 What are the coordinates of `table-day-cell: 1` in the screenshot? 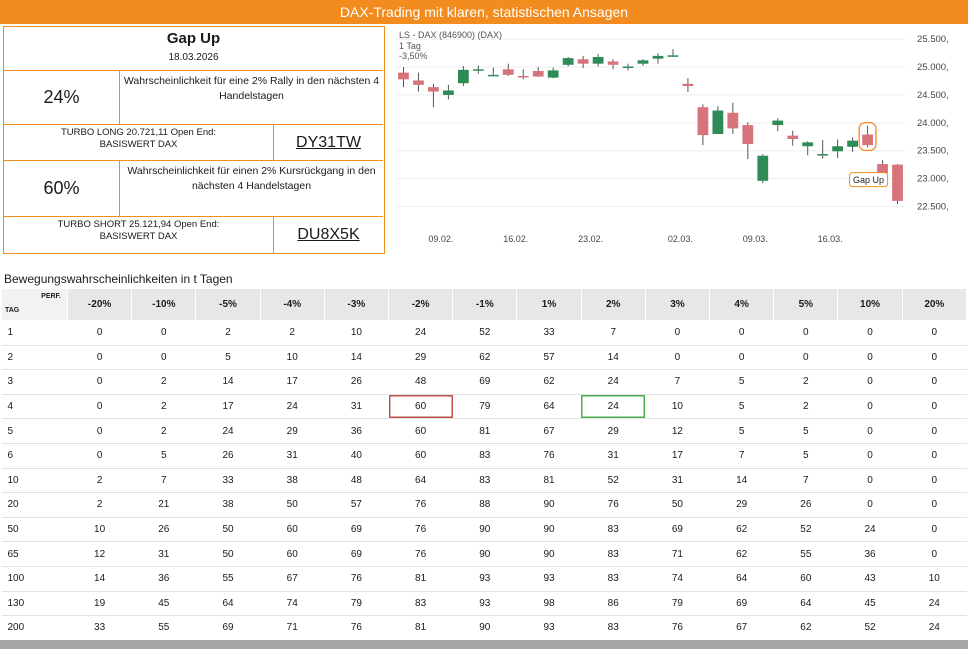 It's located at (34, 333).